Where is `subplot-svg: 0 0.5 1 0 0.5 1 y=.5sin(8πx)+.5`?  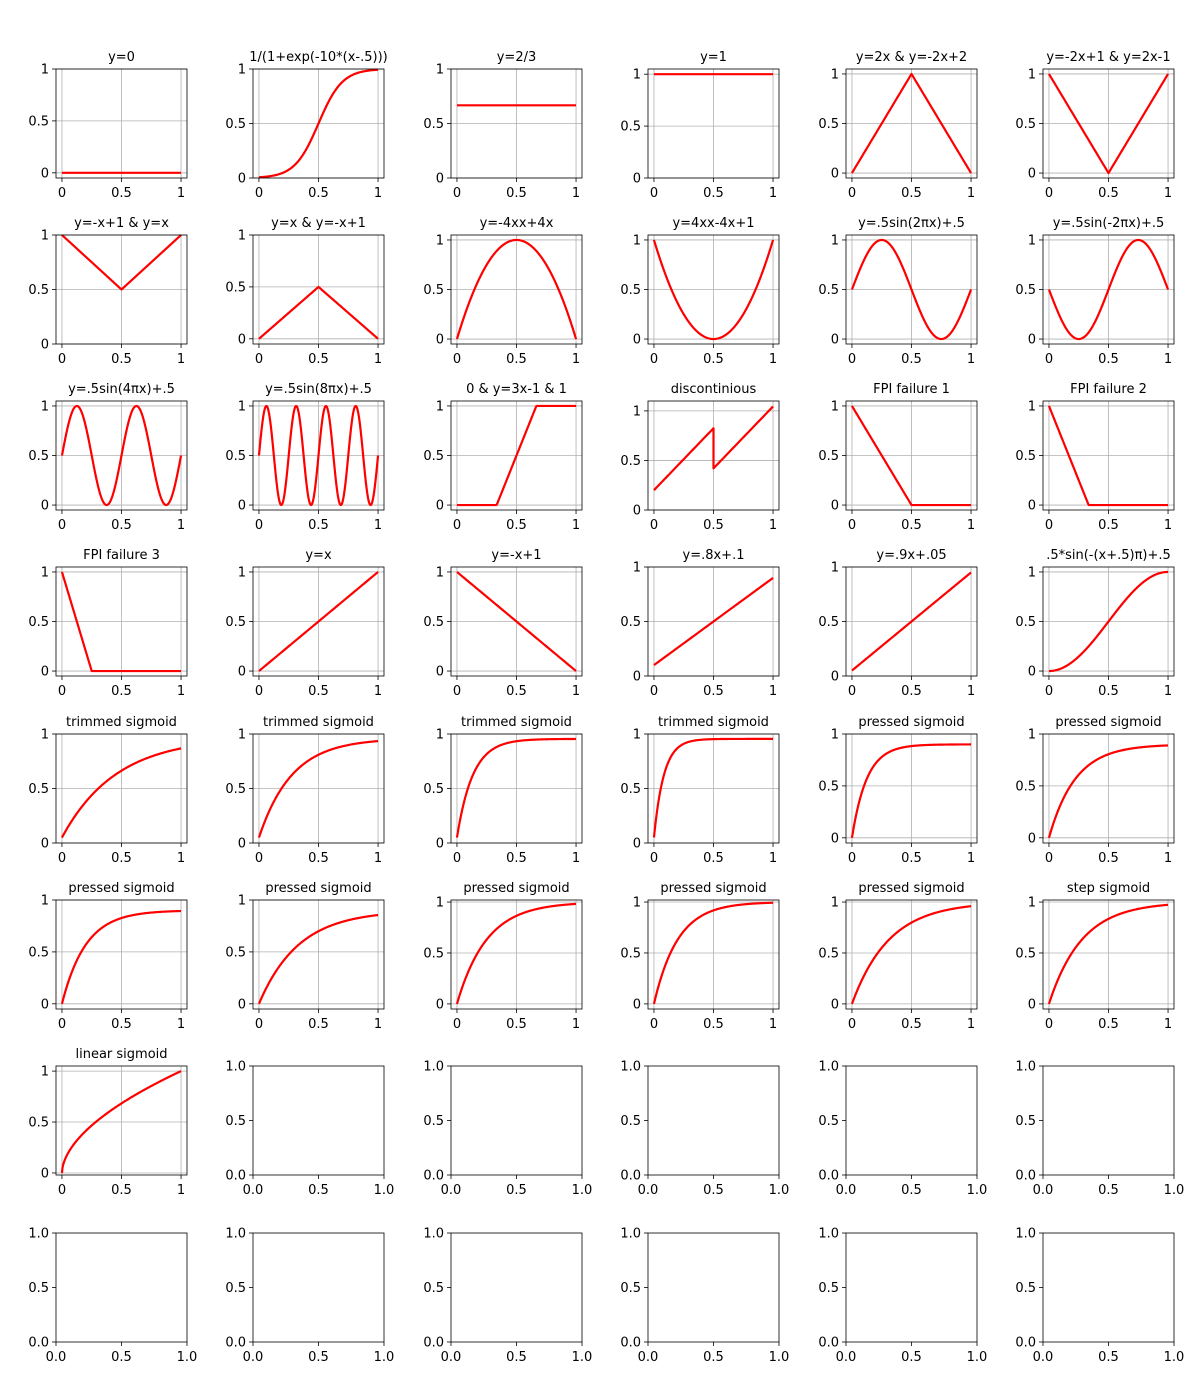 subplot-svg: 0 0.5 1 0 0.5 1 y=.5sin(8πx)+.5 is located at coordinates (305, 457).